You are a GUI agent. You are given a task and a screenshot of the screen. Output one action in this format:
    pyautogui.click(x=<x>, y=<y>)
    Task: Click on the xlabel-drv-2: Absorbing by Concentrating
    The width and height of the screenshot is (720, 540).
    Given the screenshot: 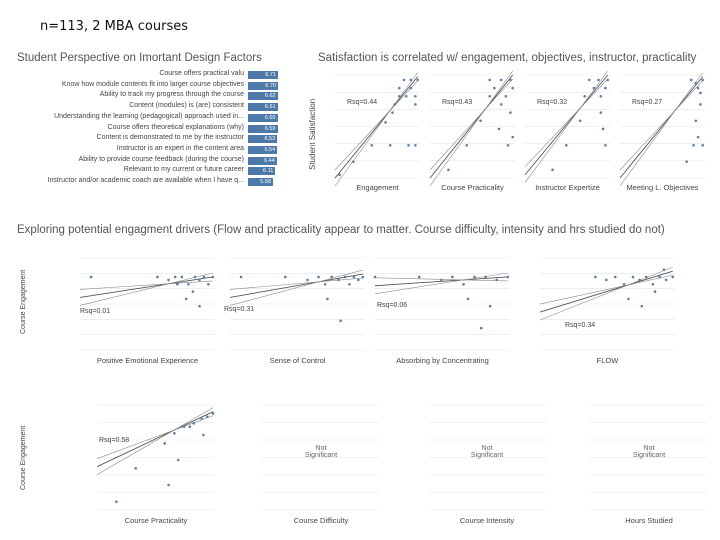 What is the action you would take?
    pyautogui.click(x=442, y=360)
    